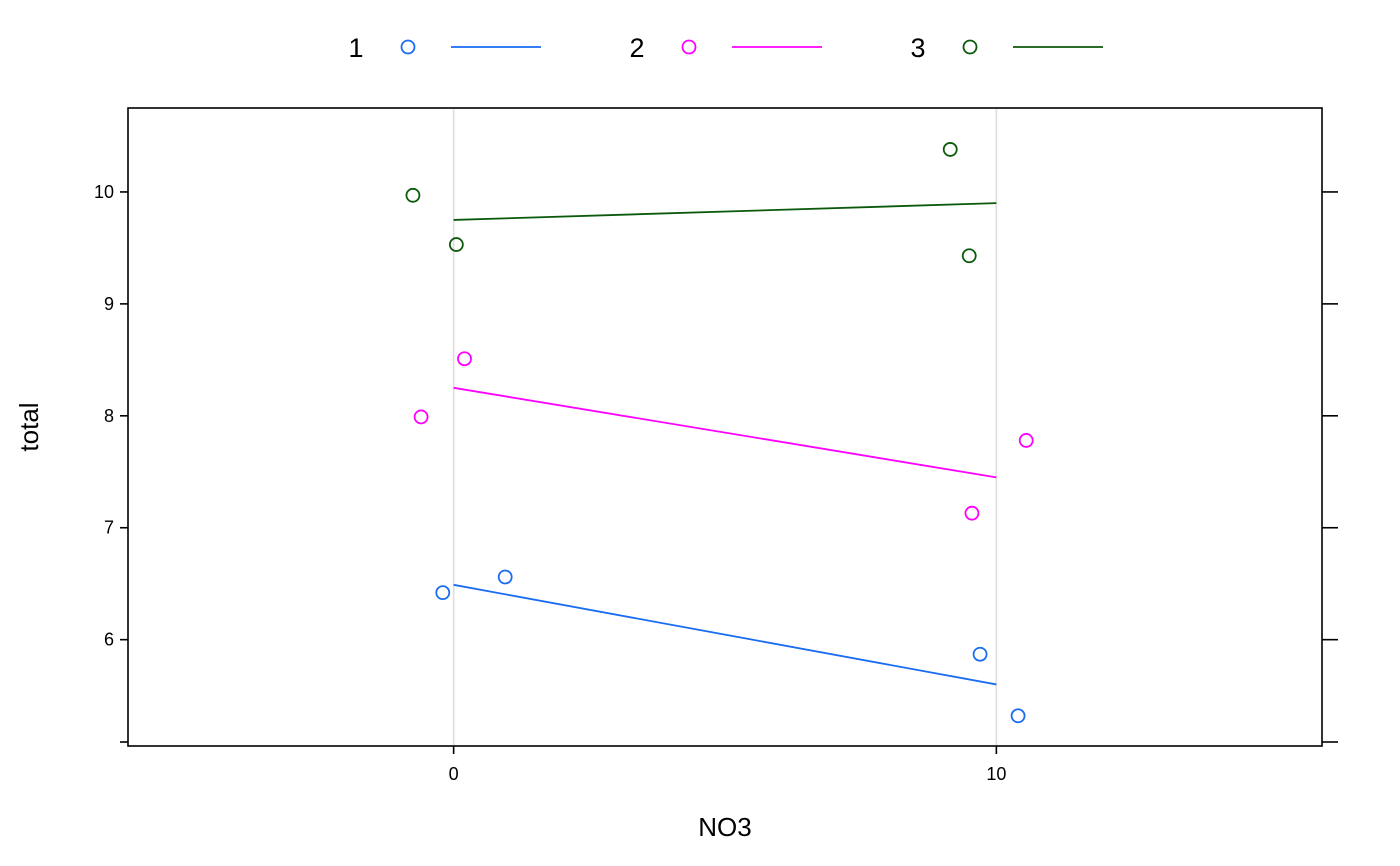 The width and height of the screenshot is (1400, 866). What do you see at coordinates (724, 827) in the screenshot?
I see `x-axis-title: NO3` at bounding box center [724, 827].